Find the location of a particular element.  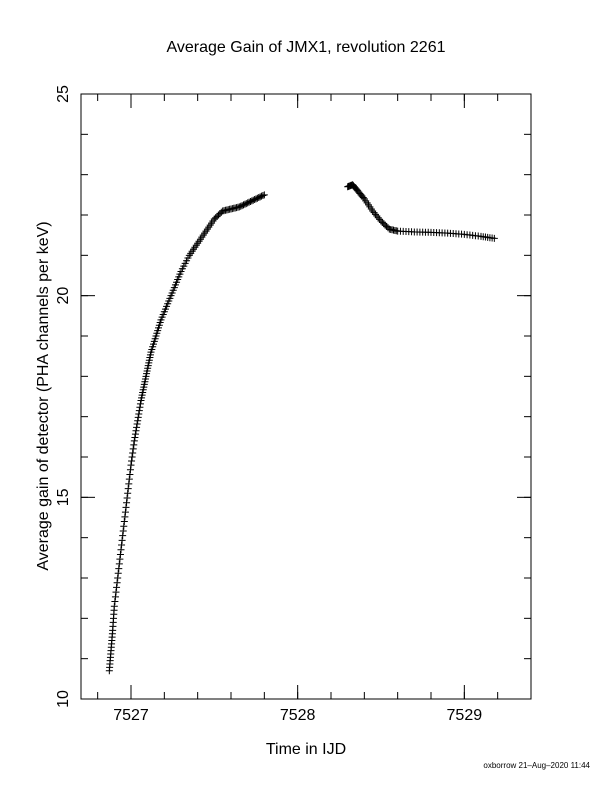

footer-stamp: oxborrow 21–Aug–2020 11:44 is located at coordinates (536, 765).